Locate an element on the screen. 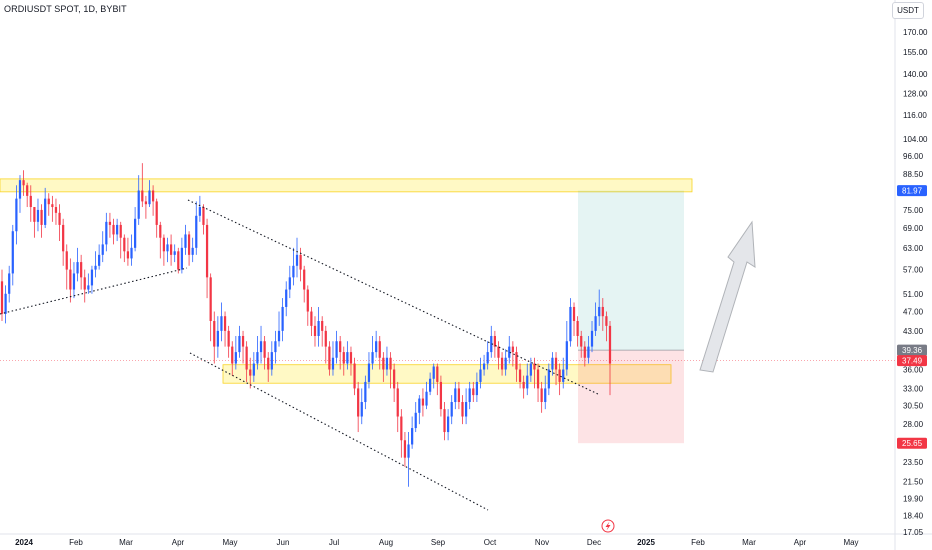 The width and height of the screenshot is (932, 550). lightning-icon is located at coordinates (608, 526).